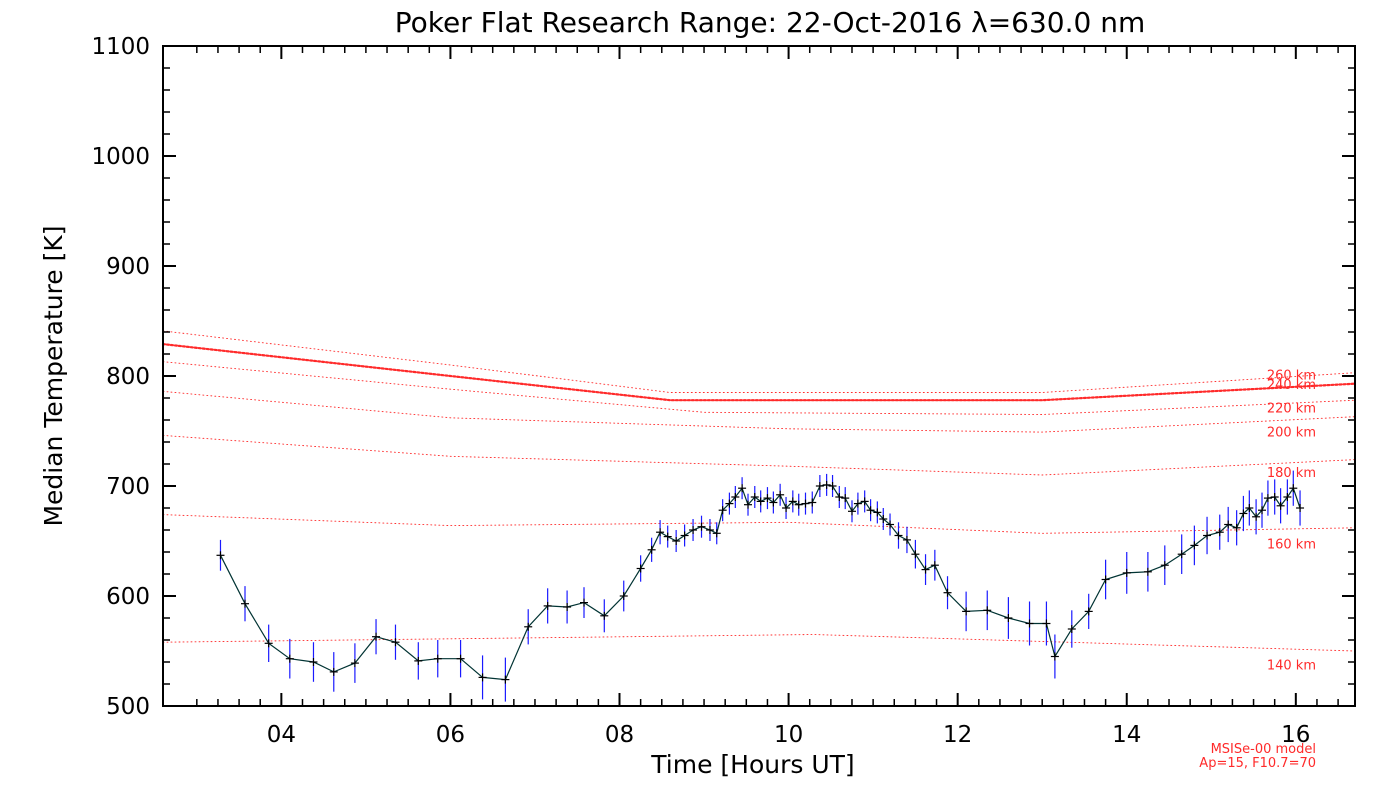 The width and height of the screenshot is (1400, 800). Describe the element at coordinates (128, 267) in the screenshot. I see `y-tick-label: 900` at that location.